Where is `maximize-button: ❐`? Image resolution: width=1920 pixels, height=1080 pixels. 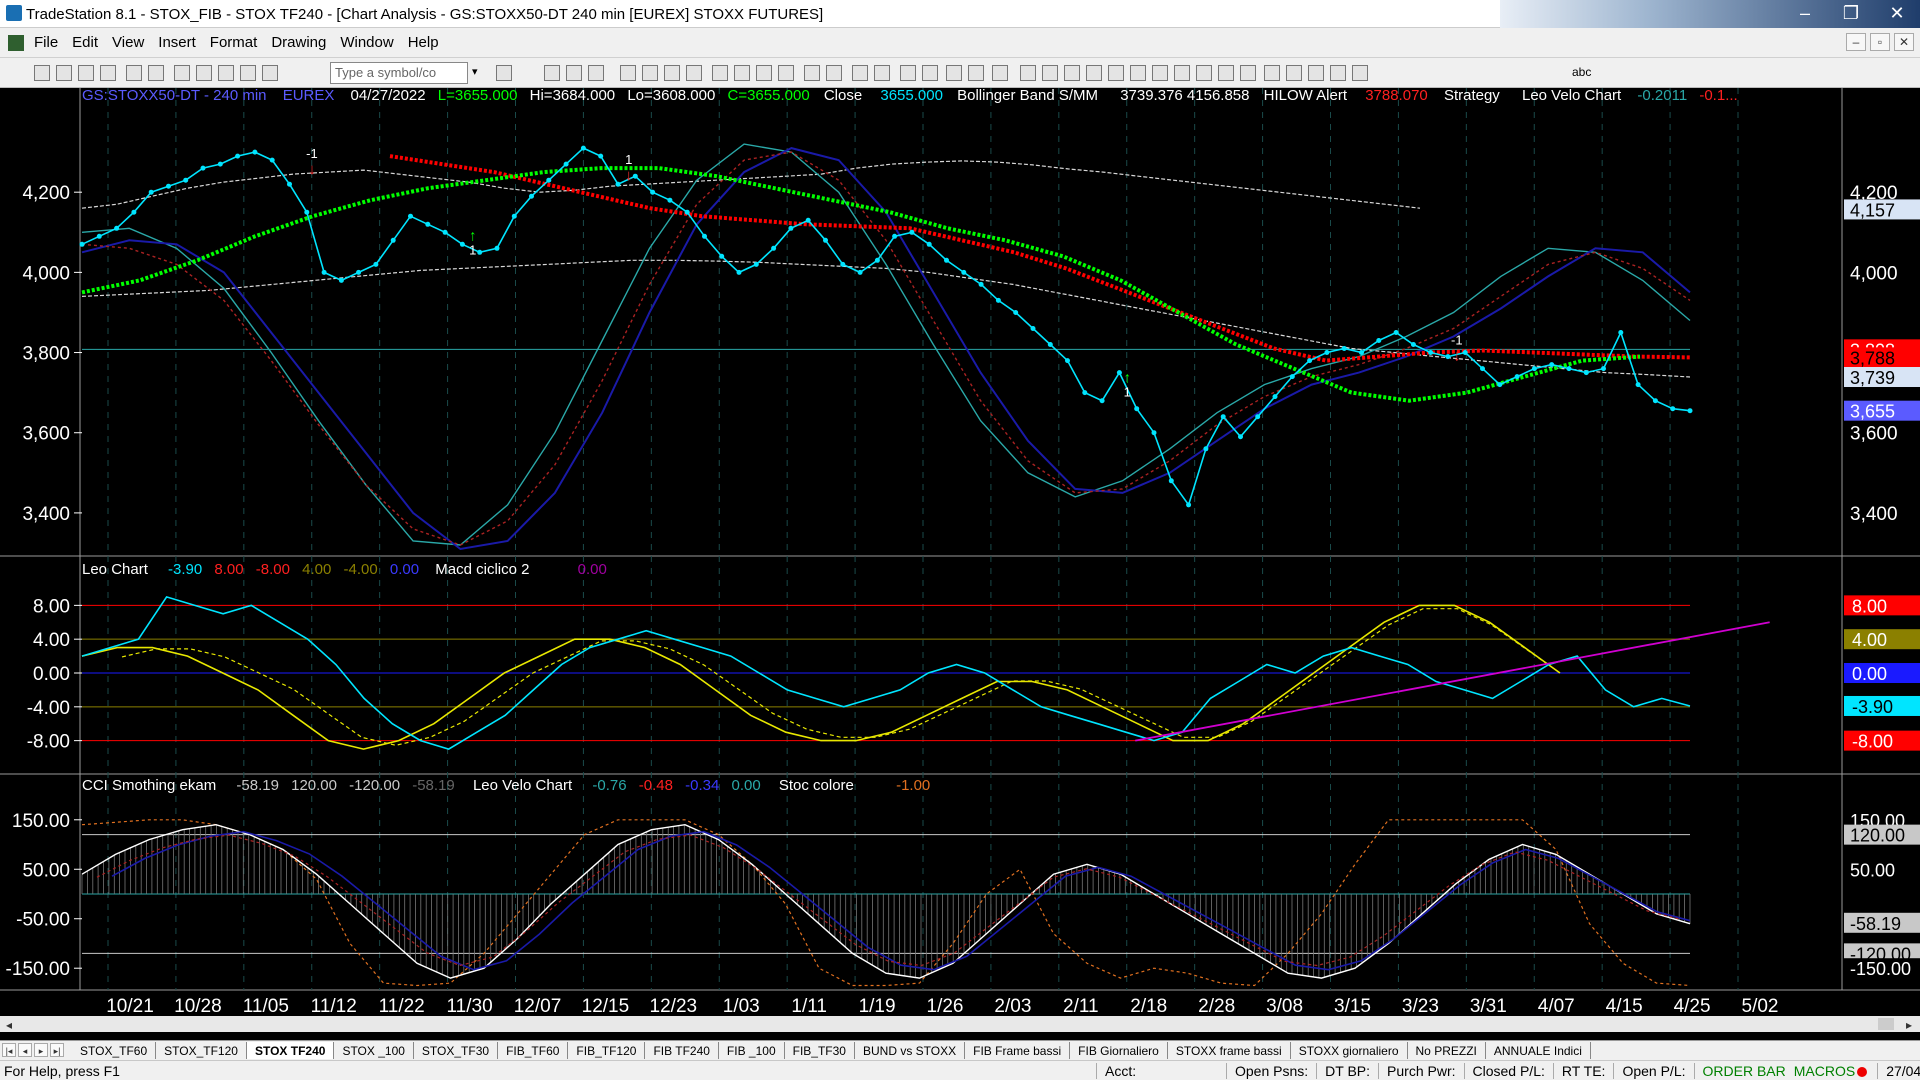 maximize-button: ❐ is located at coordinates (1851, 13).